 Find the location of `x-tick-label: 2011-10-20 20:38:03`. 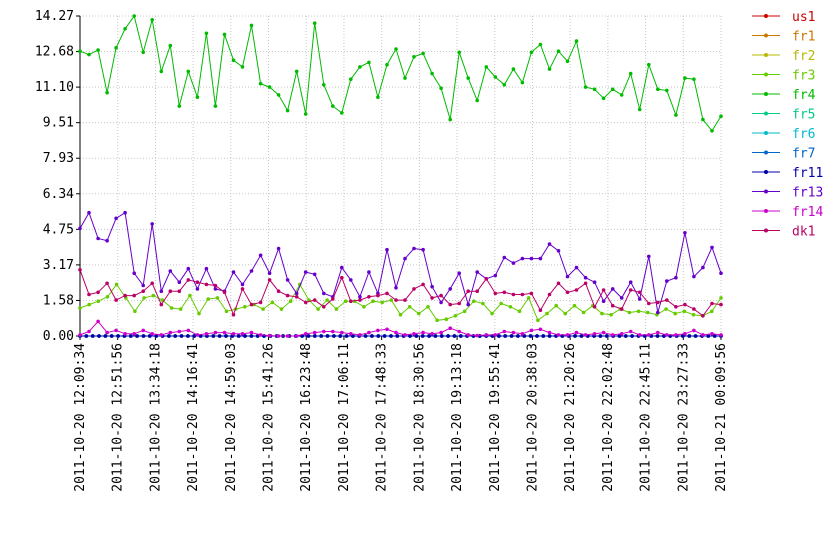

x-tick-label: 2011-10-20 20:38:03 is located at coordinates (532, 417).